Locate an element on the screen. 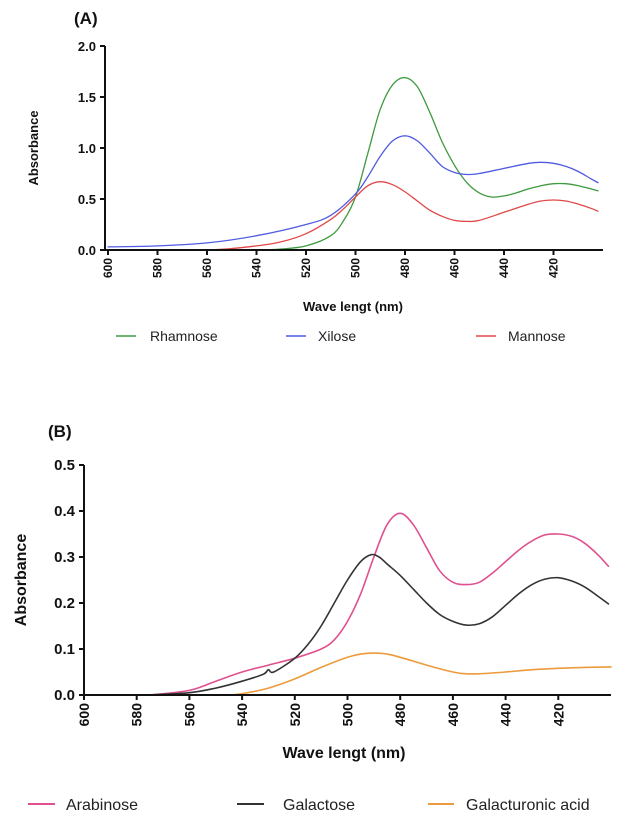  y-tick-label: 0.3 is located at coordinates (64, 557).